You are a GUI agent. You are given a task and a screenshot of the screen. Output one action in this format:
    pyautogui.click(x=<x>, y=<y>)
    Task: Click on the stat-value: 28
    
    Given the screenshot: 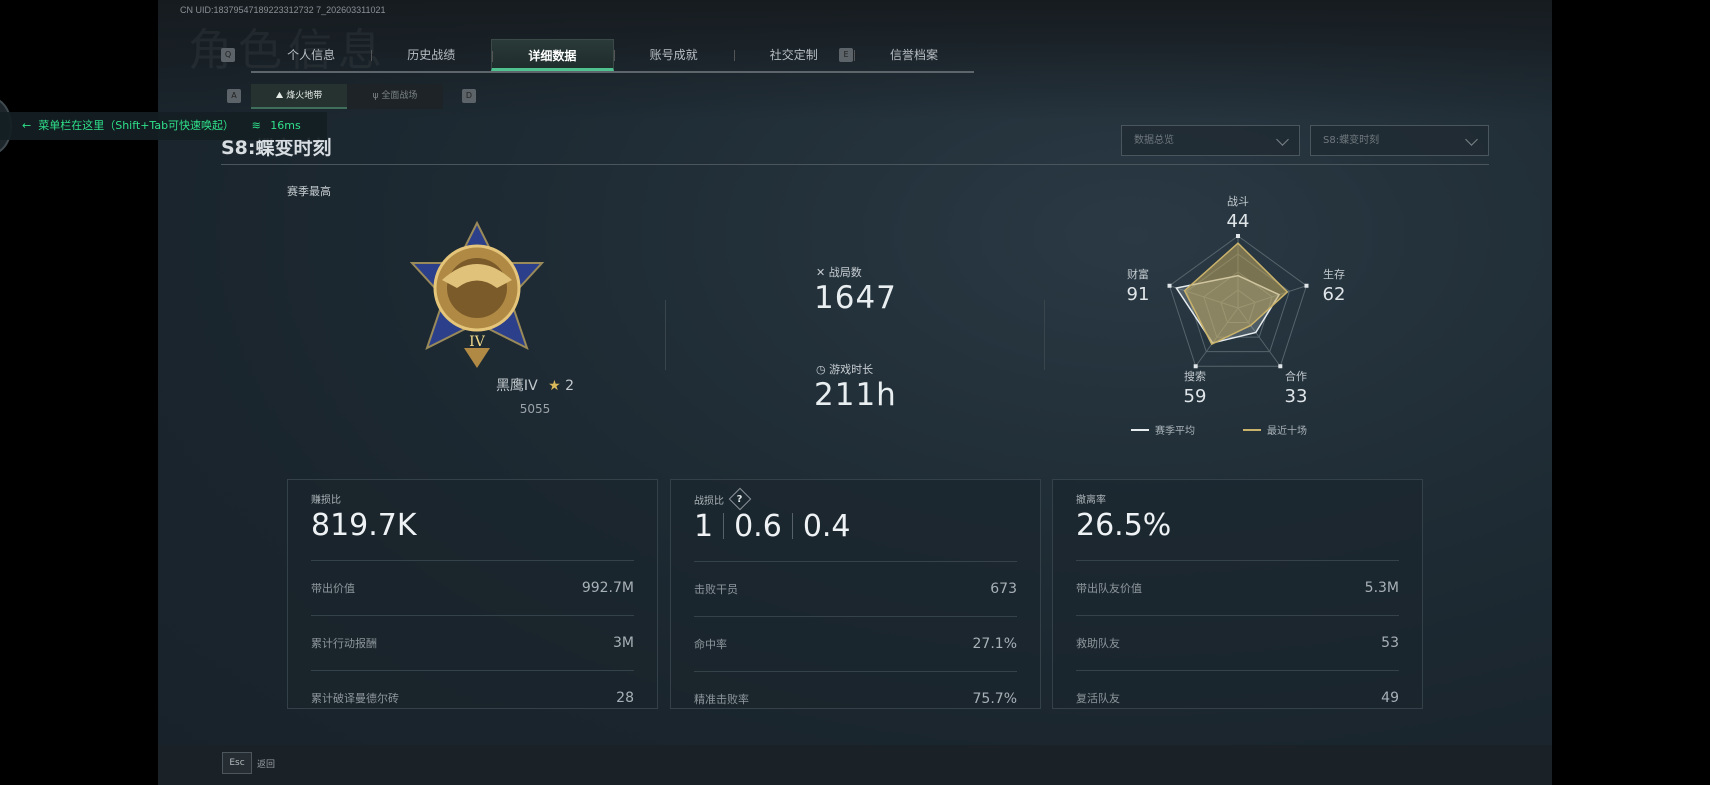 What is the action you would take?
    pyautogui.click(x=625, y=698)
    